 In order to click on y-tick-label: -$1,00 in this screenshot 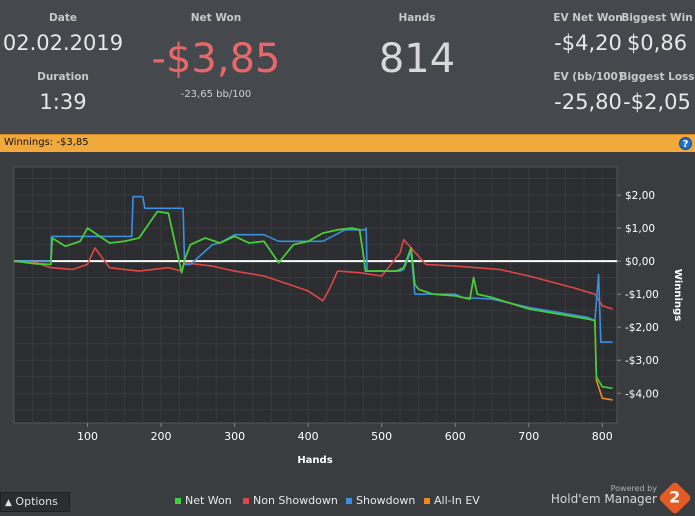, I will do `click(642, 295)`.